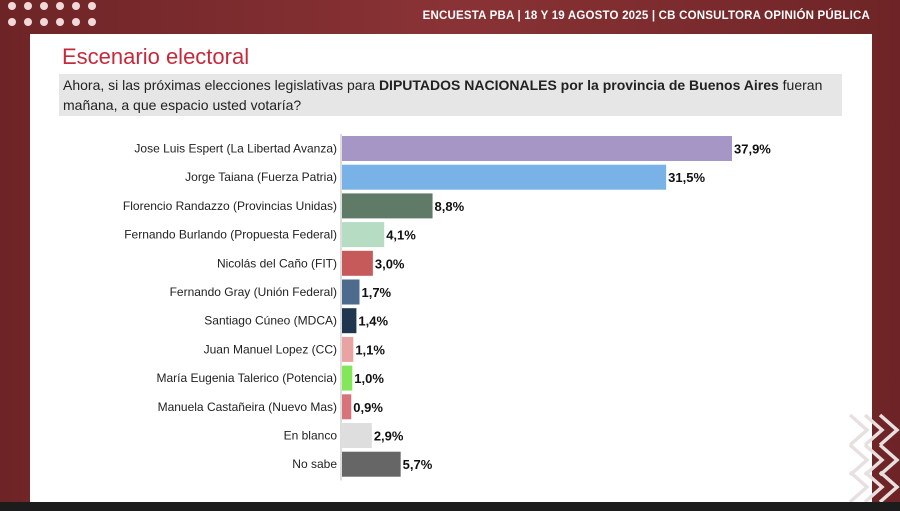 The image size is (900, 511). Describe the element at coordinates (686, 177) in the screenshot. I see `data-label: 31,5%` at that location.